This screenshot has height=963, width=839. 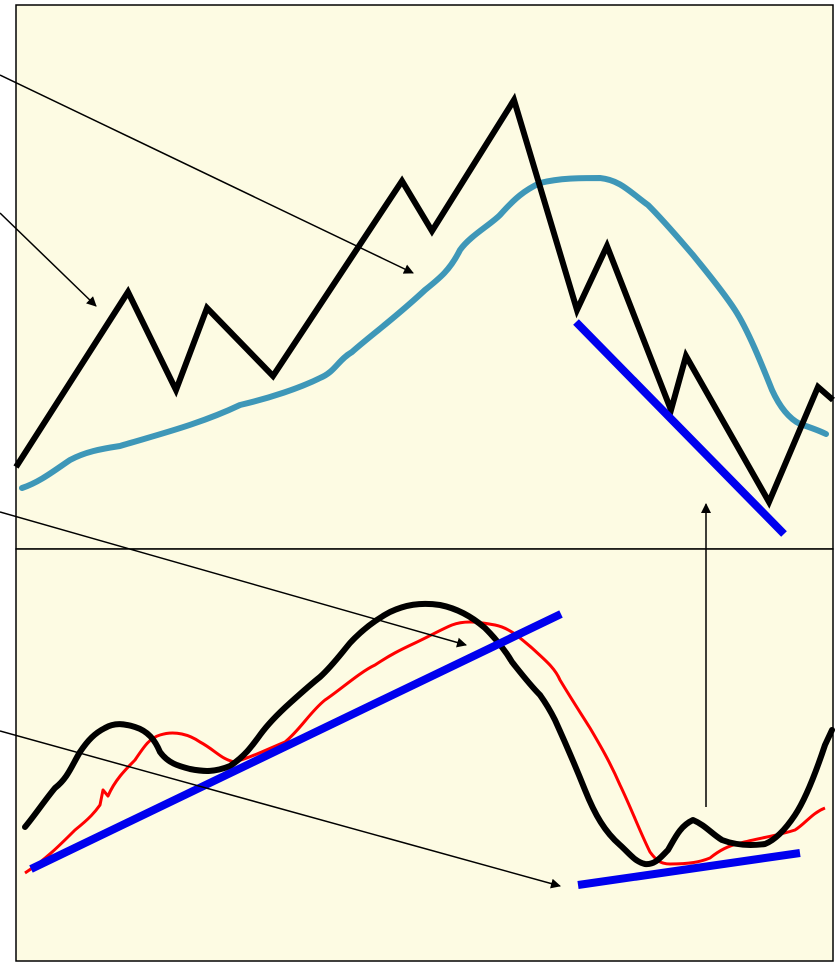 I want to click on arrow-to-low-trendline, so click(x=280, y=809).